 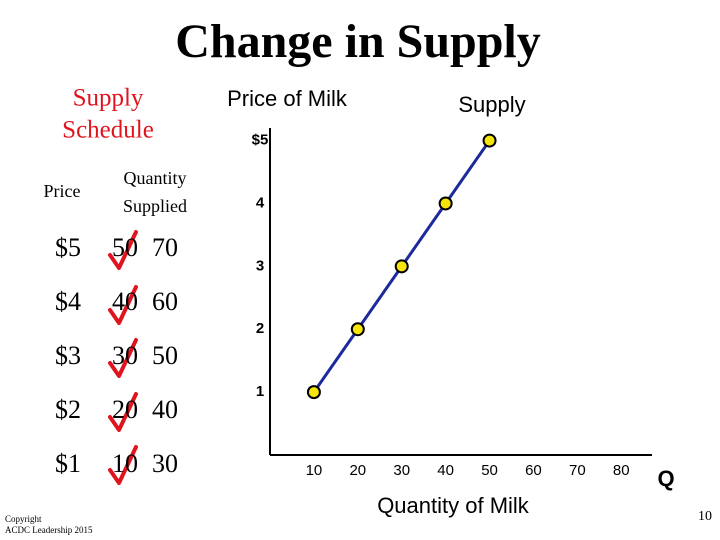 What do you see at coordinates (155, 178) in the screenshot?
I see `table-header: Quantity` at bounding box center [155, 178].